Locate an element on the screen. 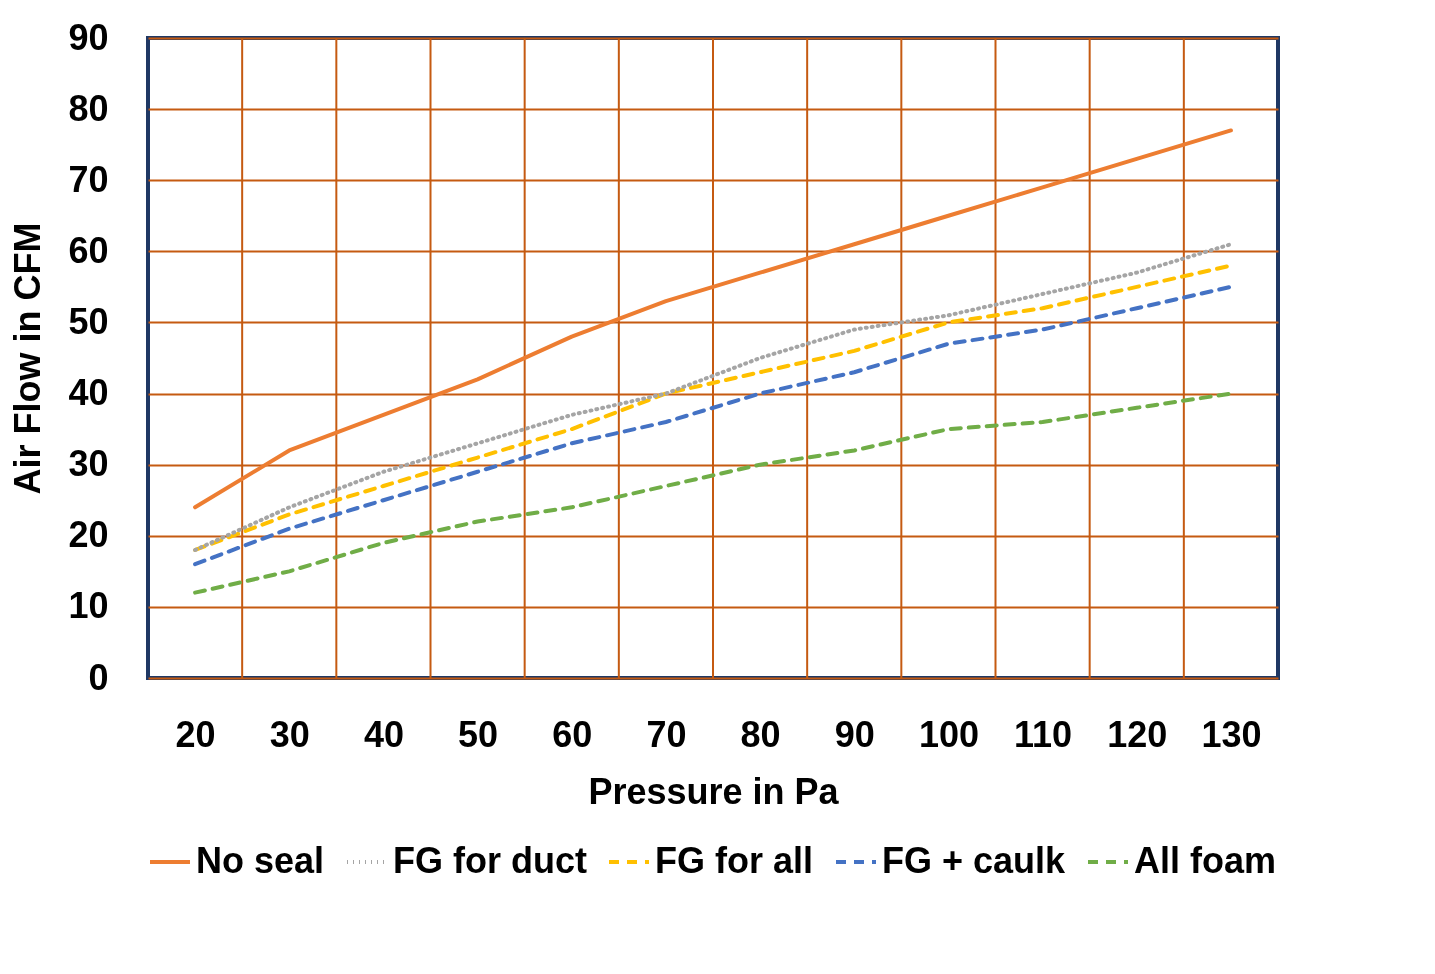  x-tick-label: 80 is located at coordinates (760, 734).